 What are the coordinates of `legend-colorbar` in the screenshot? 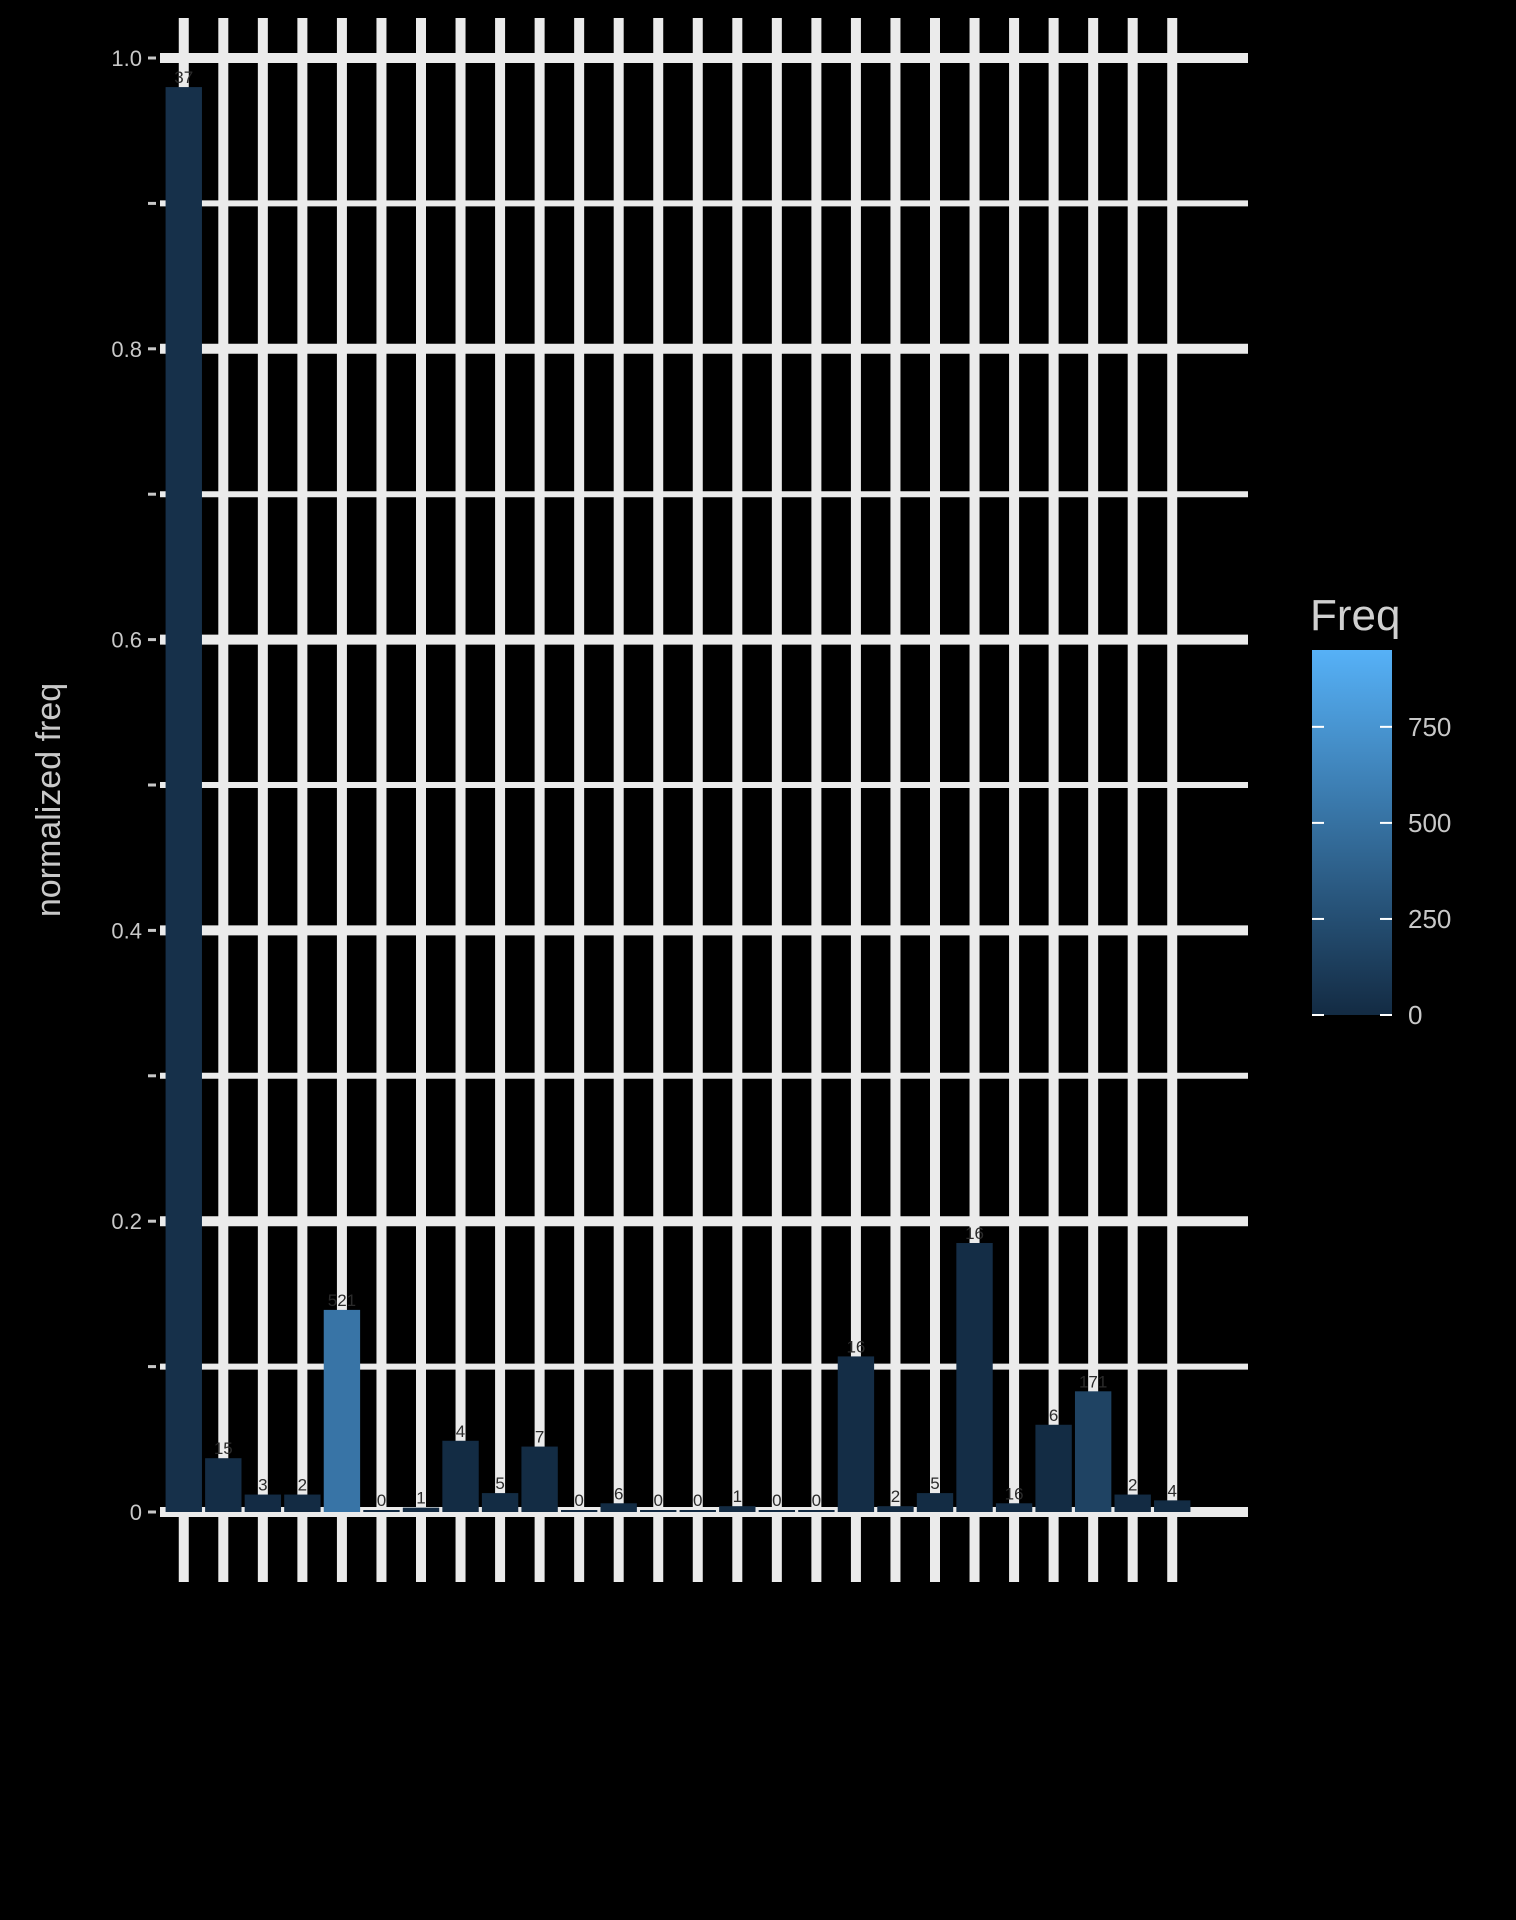 It's located at (1352, 832).